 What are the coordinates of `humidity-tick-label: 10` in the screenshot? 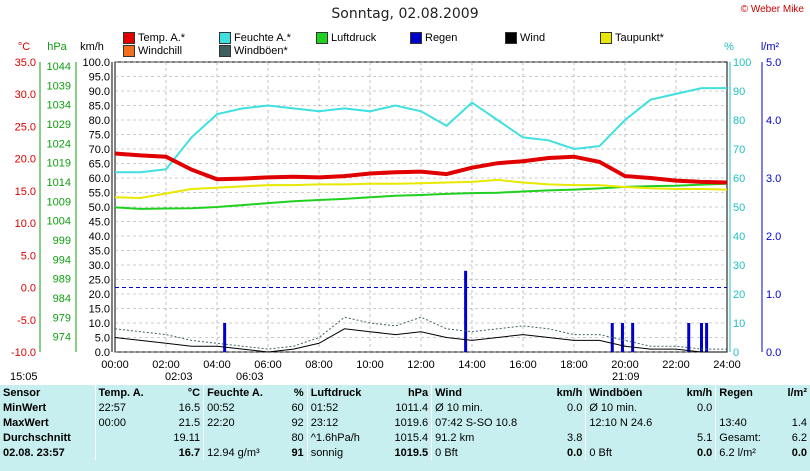 It's located at (739, 324).